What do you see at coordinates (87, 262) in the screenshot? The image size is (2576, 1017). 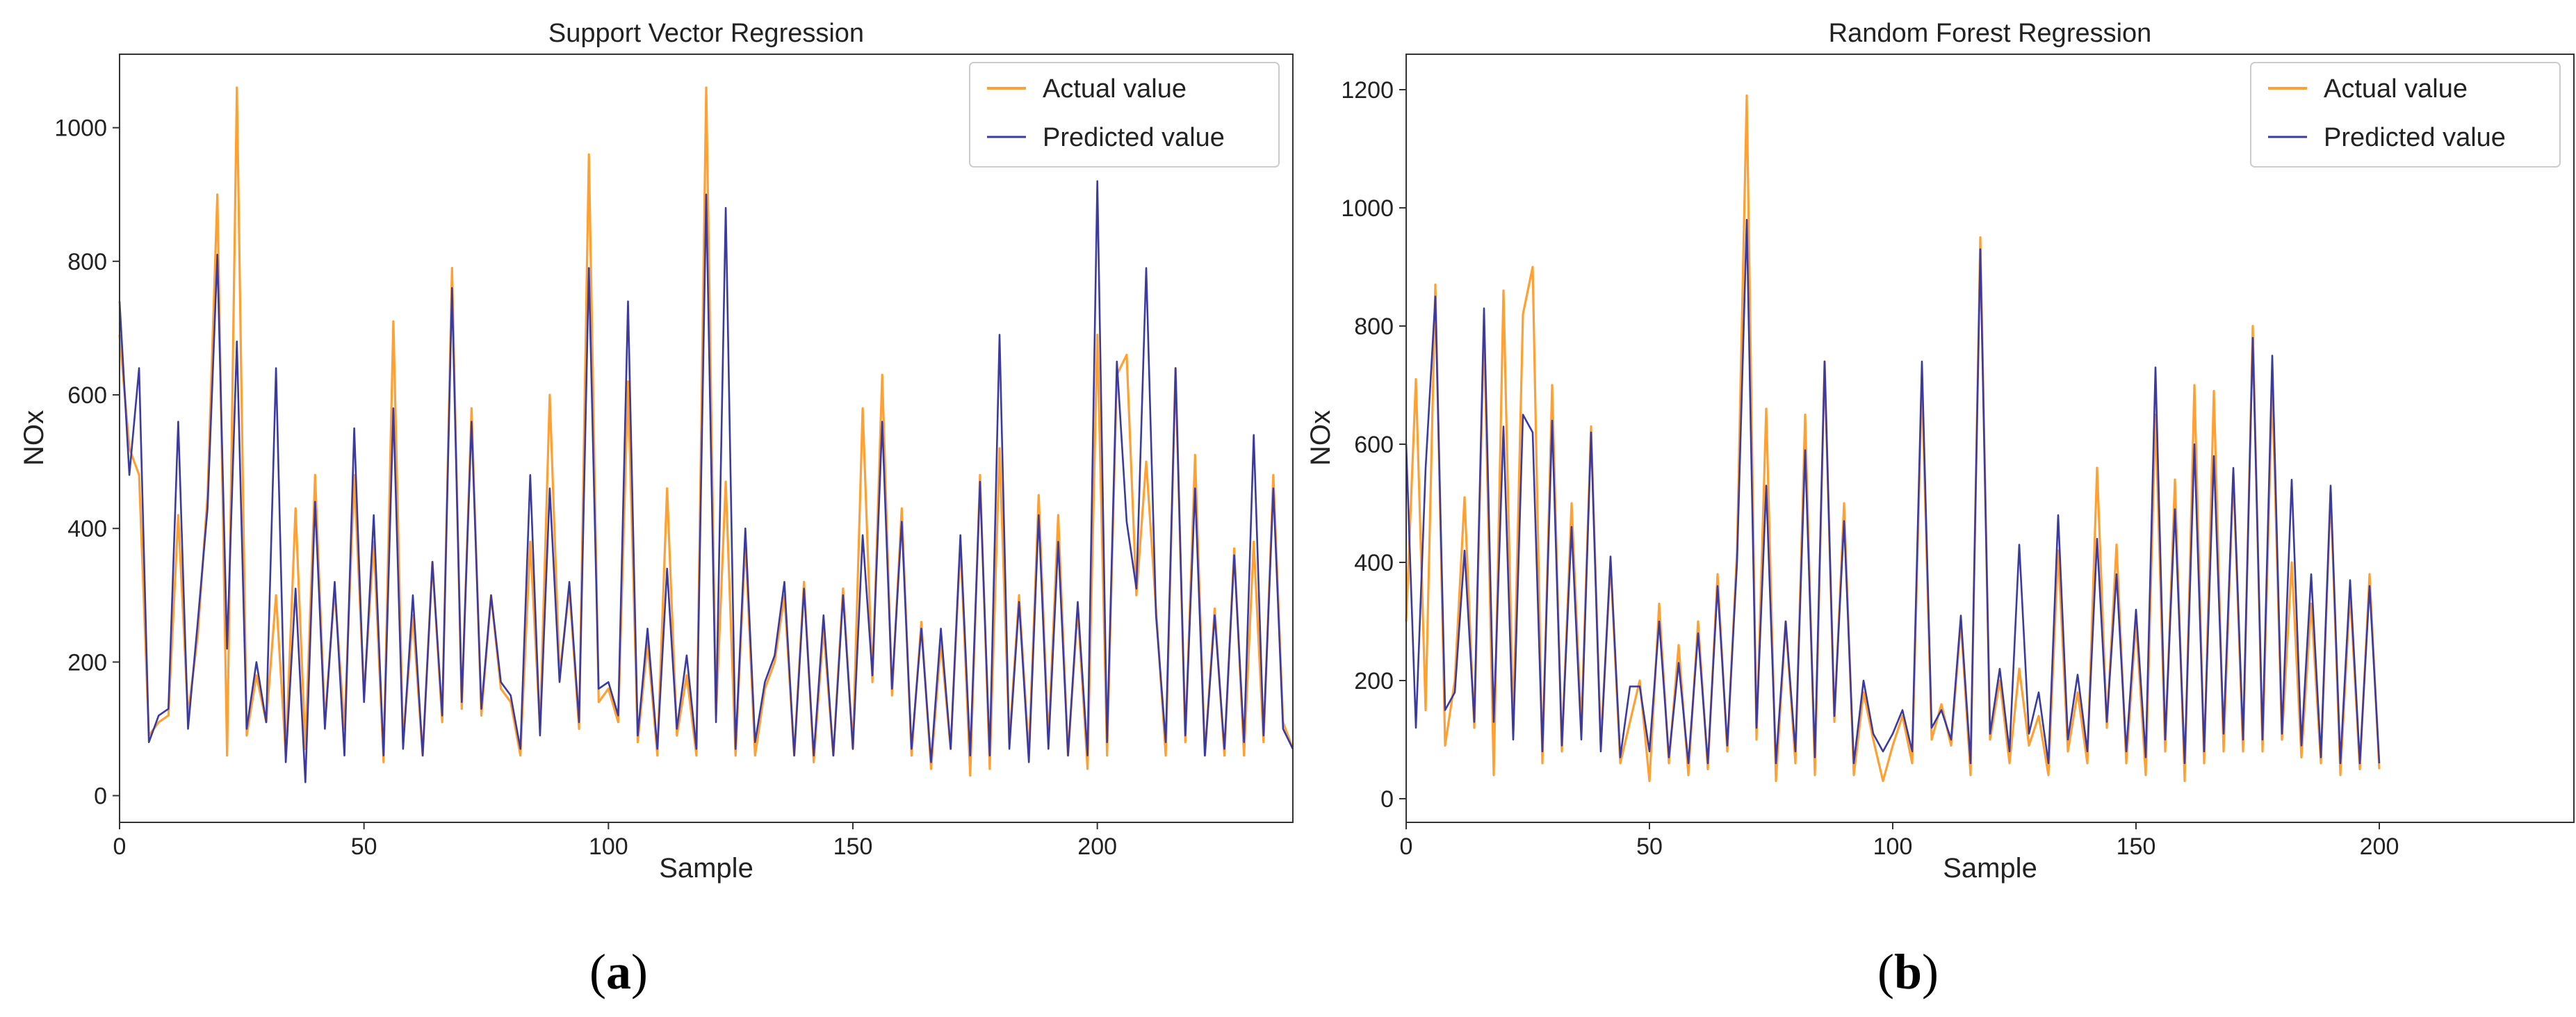 I see `panel-a-ytick-label: 800` at bounding box center [87, 262].